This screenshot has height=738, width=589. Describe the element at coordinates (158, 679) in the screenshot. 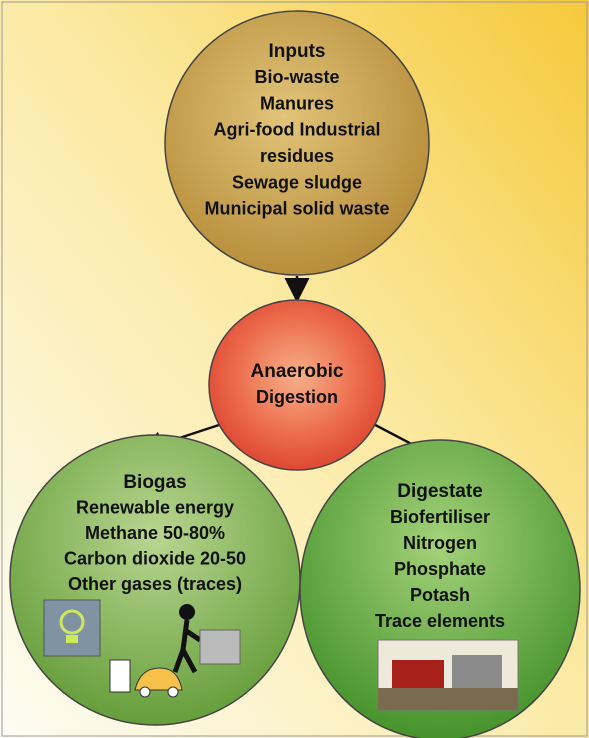

I see `car-icon` at that location.